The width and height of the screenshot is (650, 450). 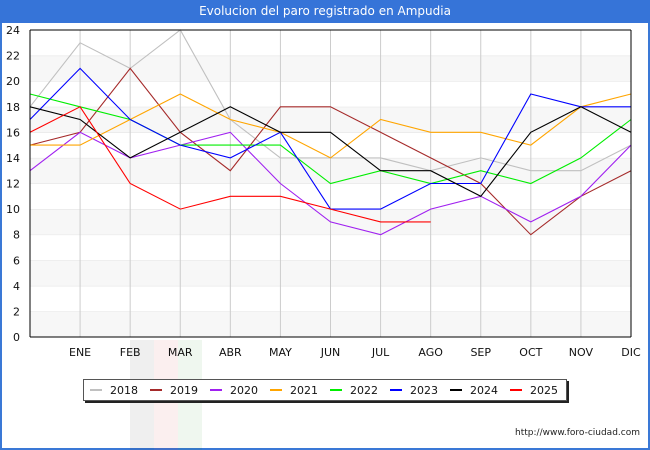 I want to click on y-tick-label: 14, so click(x=13, y=158).